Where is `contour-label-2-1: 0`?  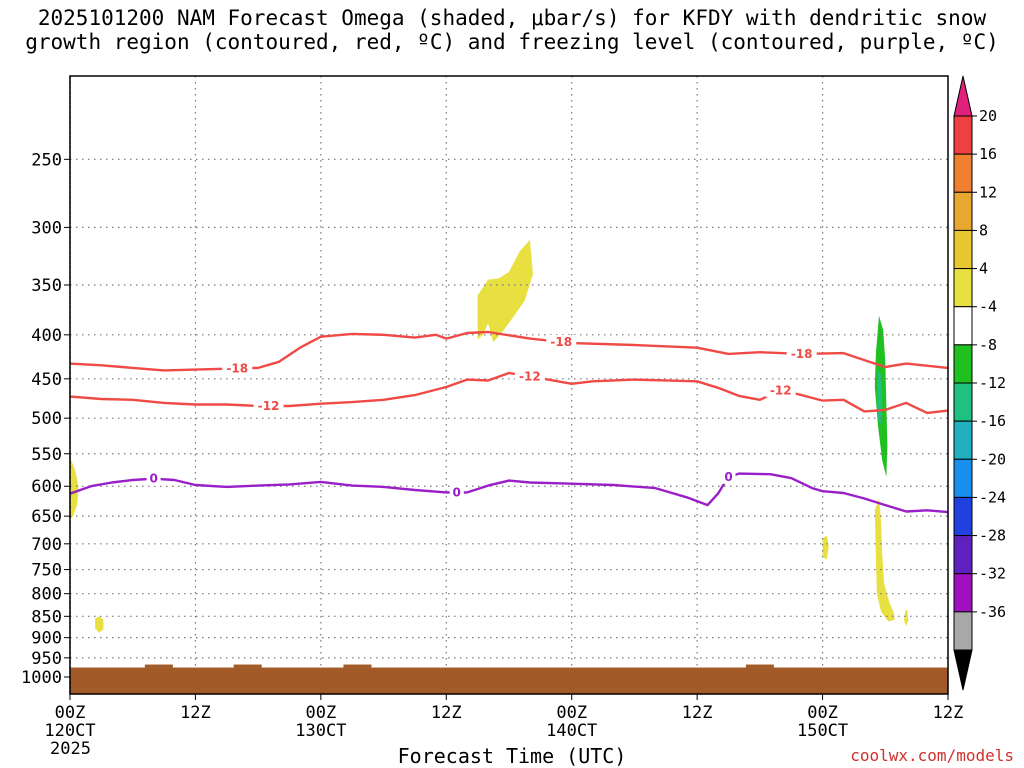 contour-label-2-1: 0 is located at coordinates (457, 492).